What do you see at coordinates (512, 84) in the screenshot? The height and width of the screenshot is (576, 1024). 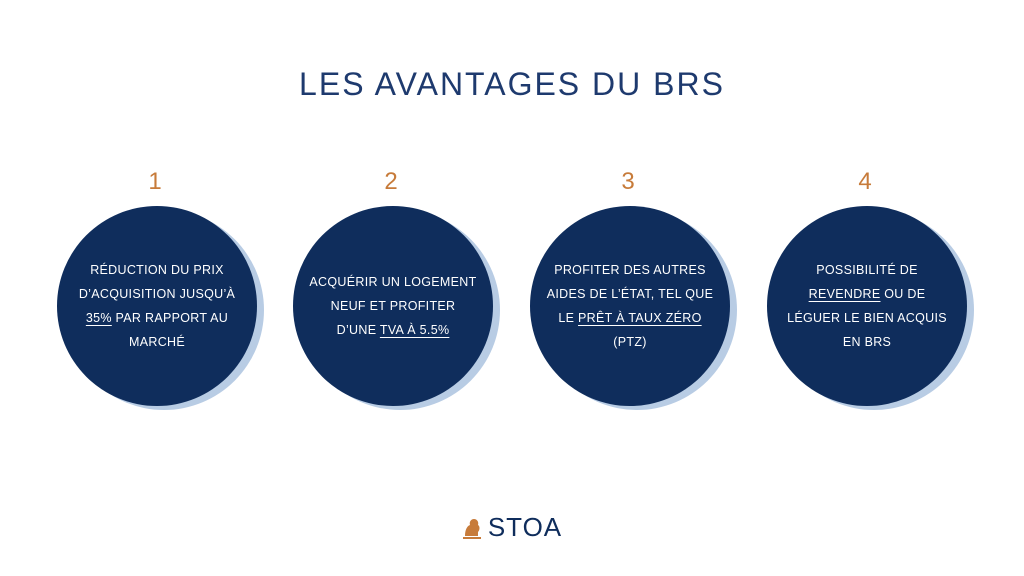 I see `page-title: LES AVANTAGES DU BRS` at bounding box center [512, 84].